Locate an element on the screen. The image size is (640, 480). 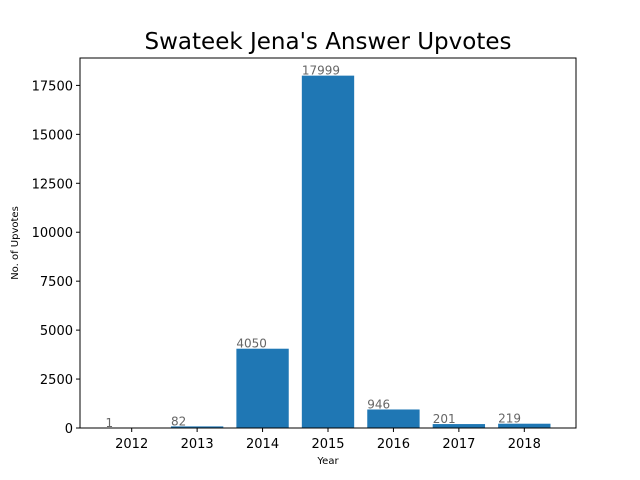
y-tick-label: 0 is located at coordinates (69, 429).